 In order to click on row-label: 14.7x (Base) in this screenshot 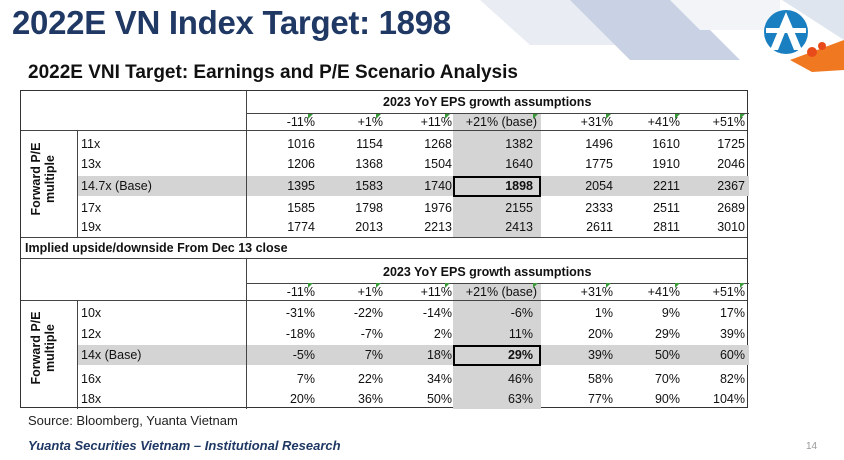, I will do `click(116, 186)`.